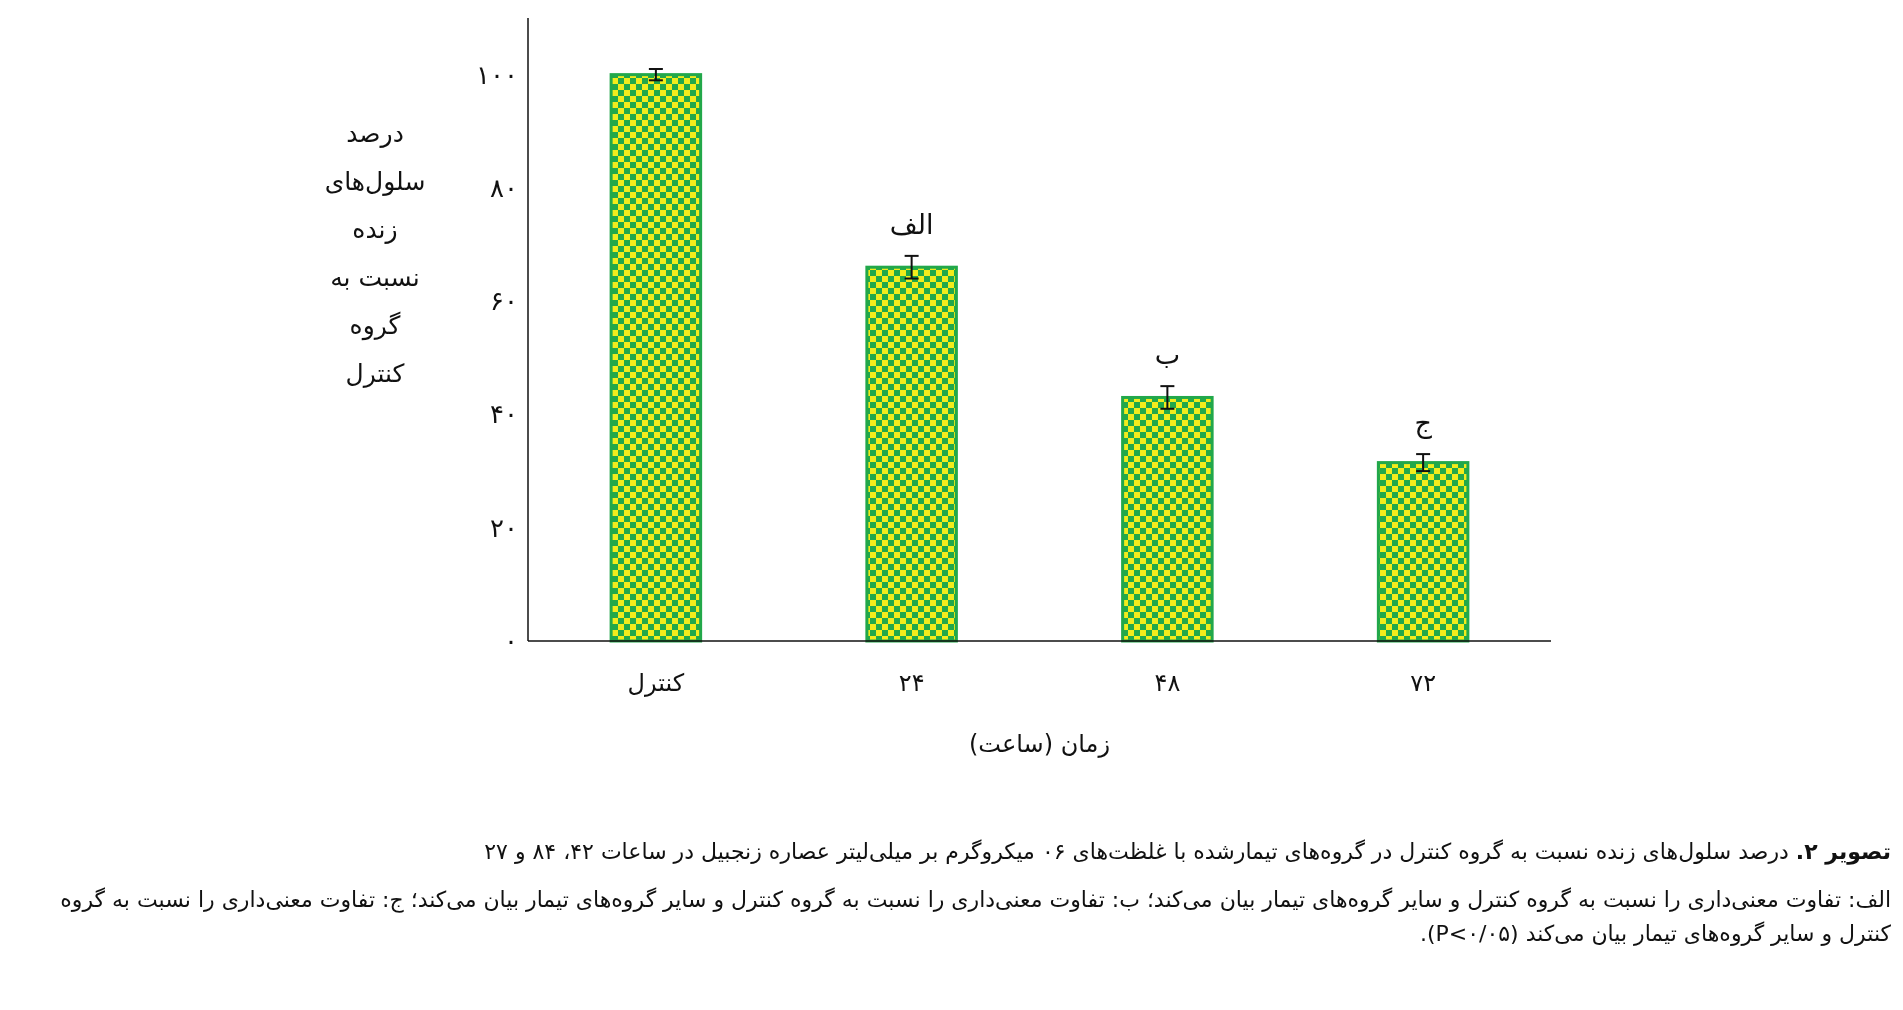 Image resolution: width=1903 pixels, height=1010 pixels. What do you see at coordinates (656, 683) in the screenshot?
I see `x-tick-label: کنترل` at bounding box center [656, 683].